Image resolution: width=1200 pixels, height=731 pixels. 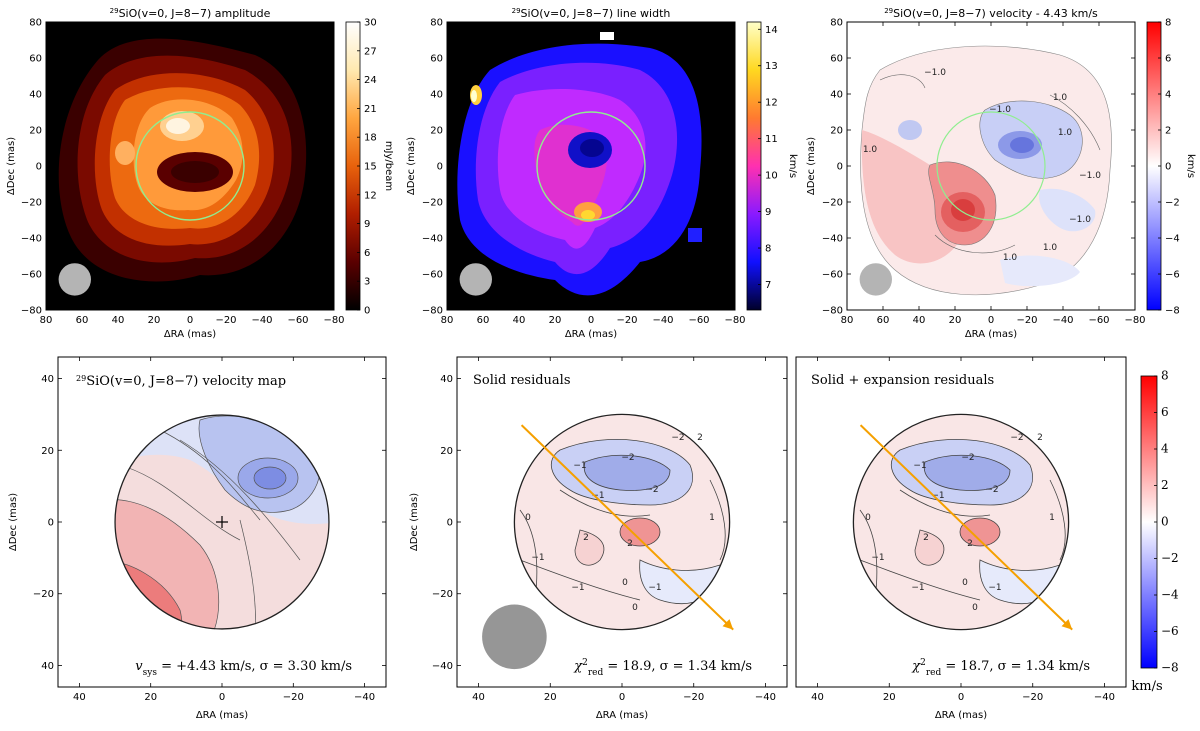 I want to click on contour-labels: −2 −1 2 −2 −1 1 0 2 −1 −1 0 −1 0 −2 2, so click(x=620, y=523).